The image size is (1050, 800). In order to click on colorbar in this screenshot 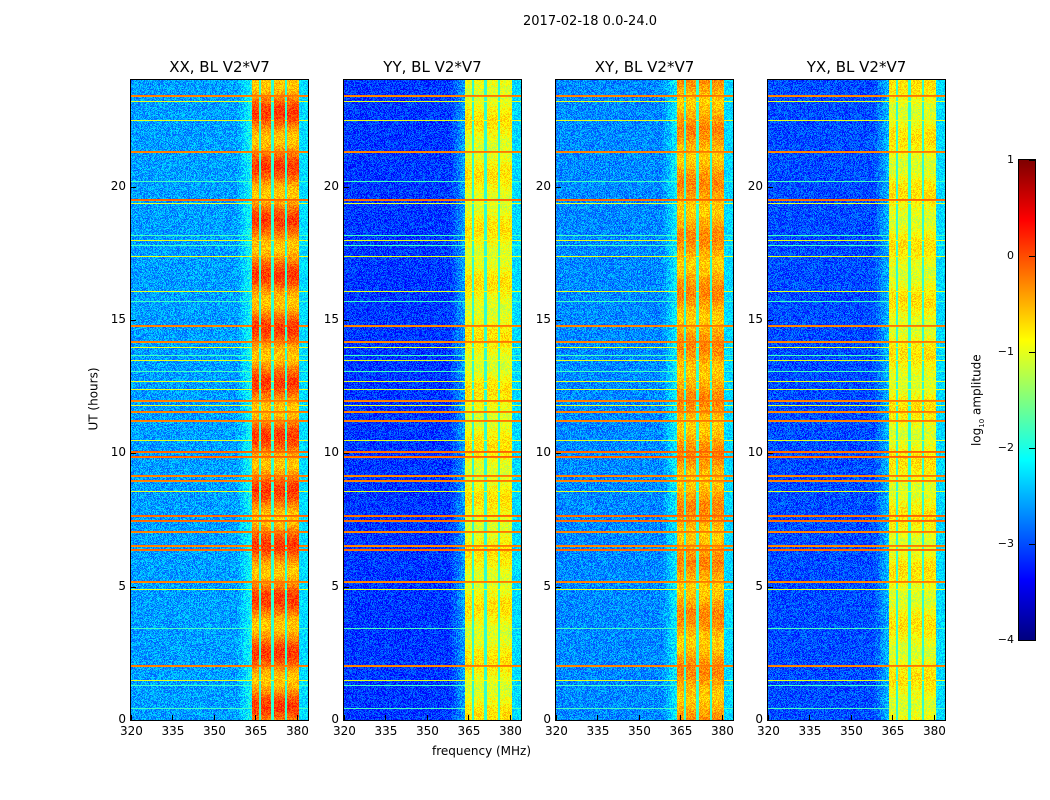, I will do `click(1027, 400)`.